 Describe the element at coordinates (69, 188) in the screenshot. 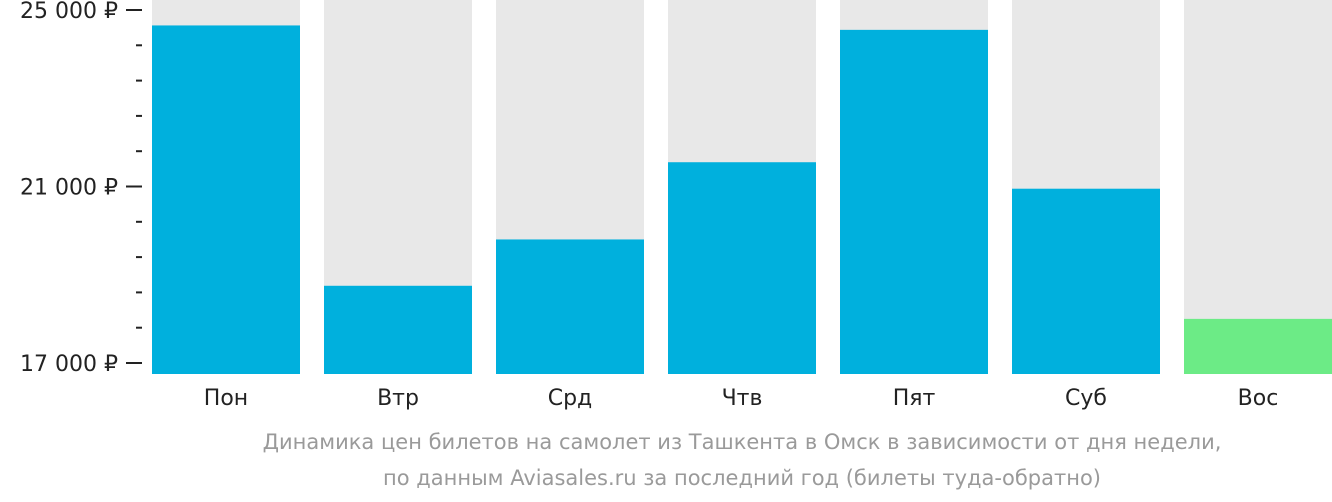

I see `y-tick-label-2: 21 000 ₽` at that location.